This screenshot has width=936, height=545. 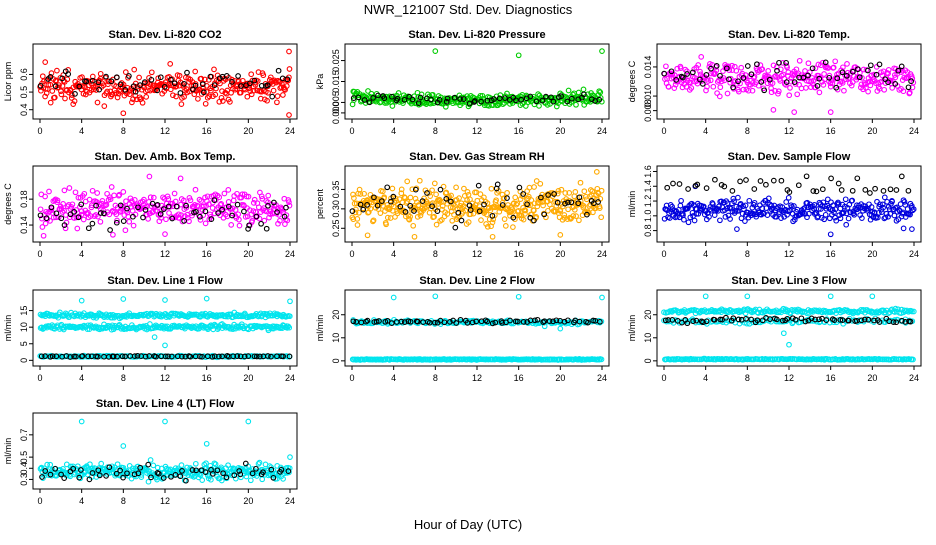 I want to click on y-tick-label: 15, so click(x=24, y=311).